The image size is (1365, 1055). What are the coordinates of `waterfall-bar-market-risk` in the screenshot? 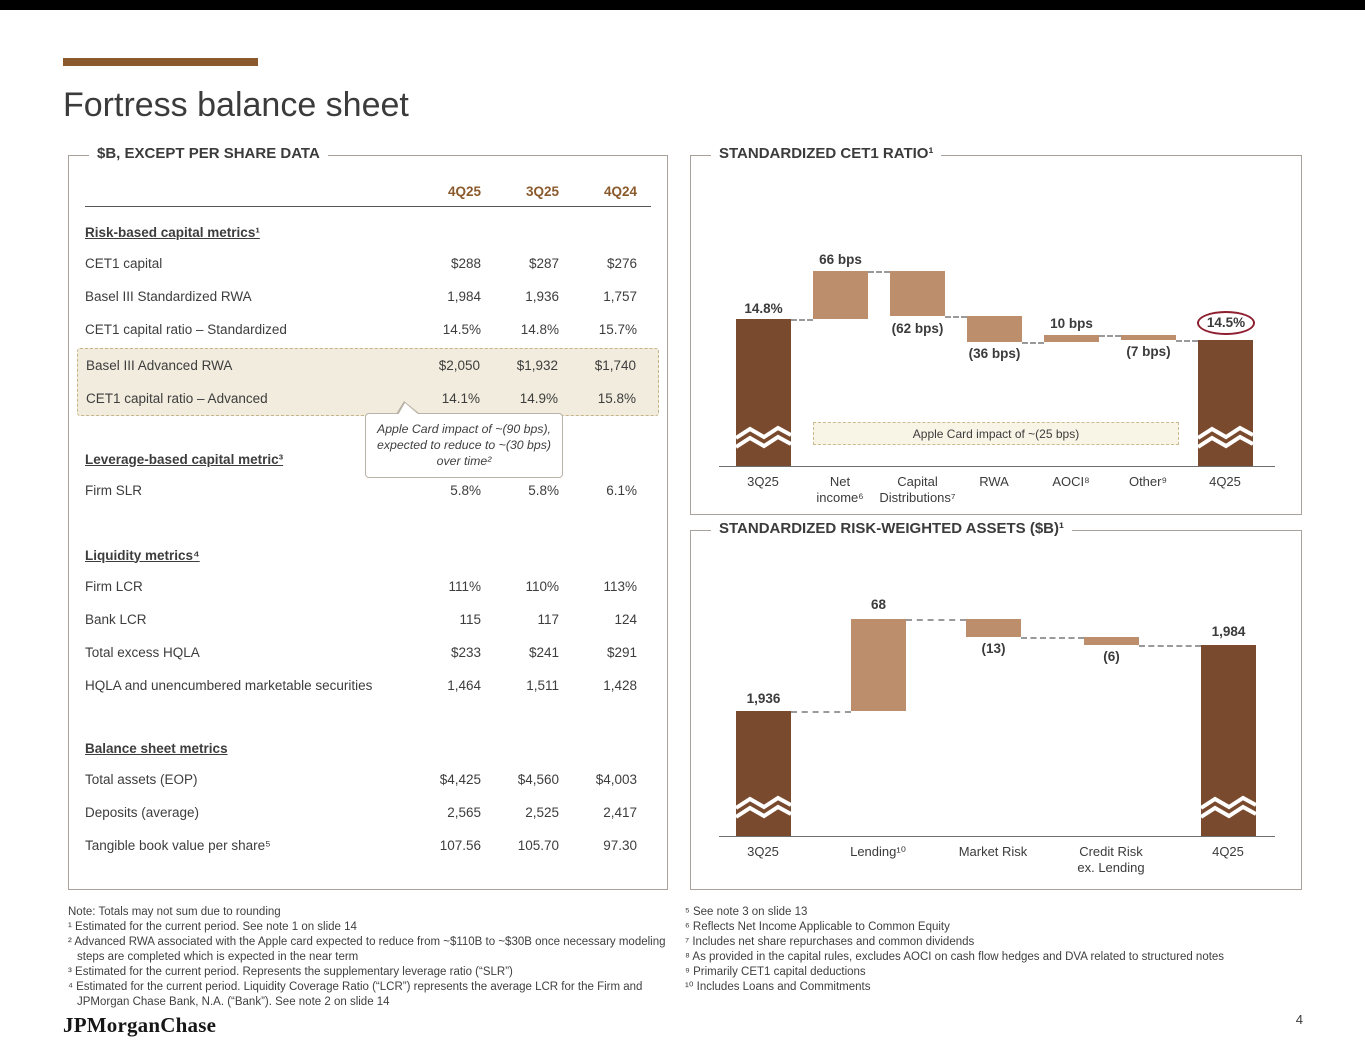 It's located at (993, 628).